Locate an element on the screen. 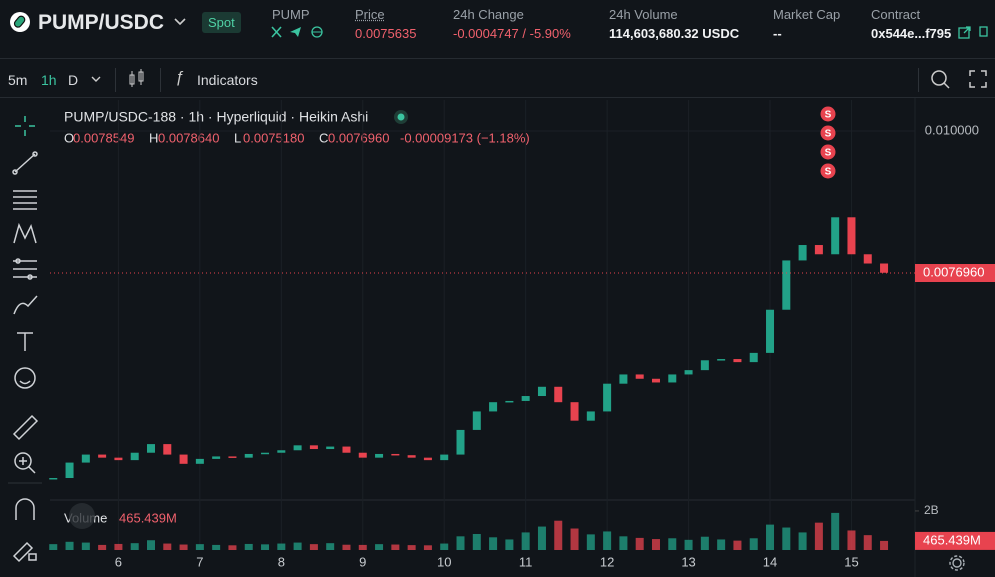 This screenshot has width=995, height=577. indicators-button: Indicators is located at coordinates (227, 80).